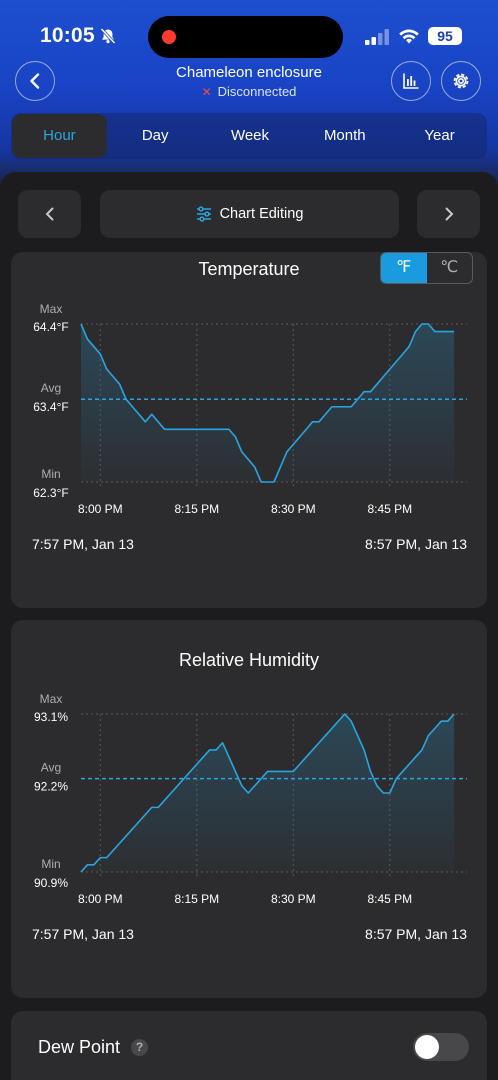 Image resolution: width=498 pixels, height=1080 pixels. I want to click on humidity-start-time: 7:57 PM, Jan 13, so click(83, 934).